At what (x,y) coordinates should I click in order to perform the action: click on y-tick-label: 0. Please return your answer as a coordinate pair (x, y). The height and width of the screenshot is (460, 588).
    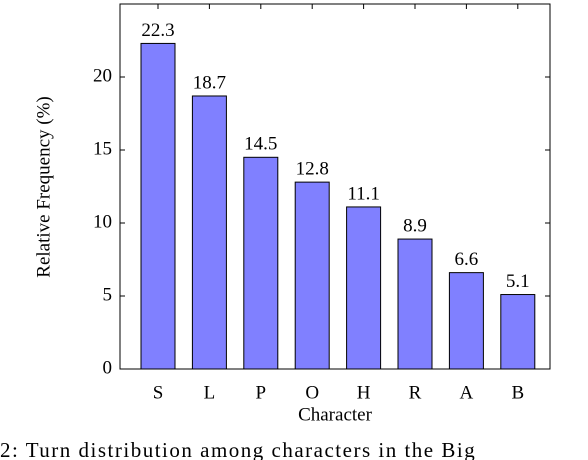
    Looking at the image, I should click on (108, 367).